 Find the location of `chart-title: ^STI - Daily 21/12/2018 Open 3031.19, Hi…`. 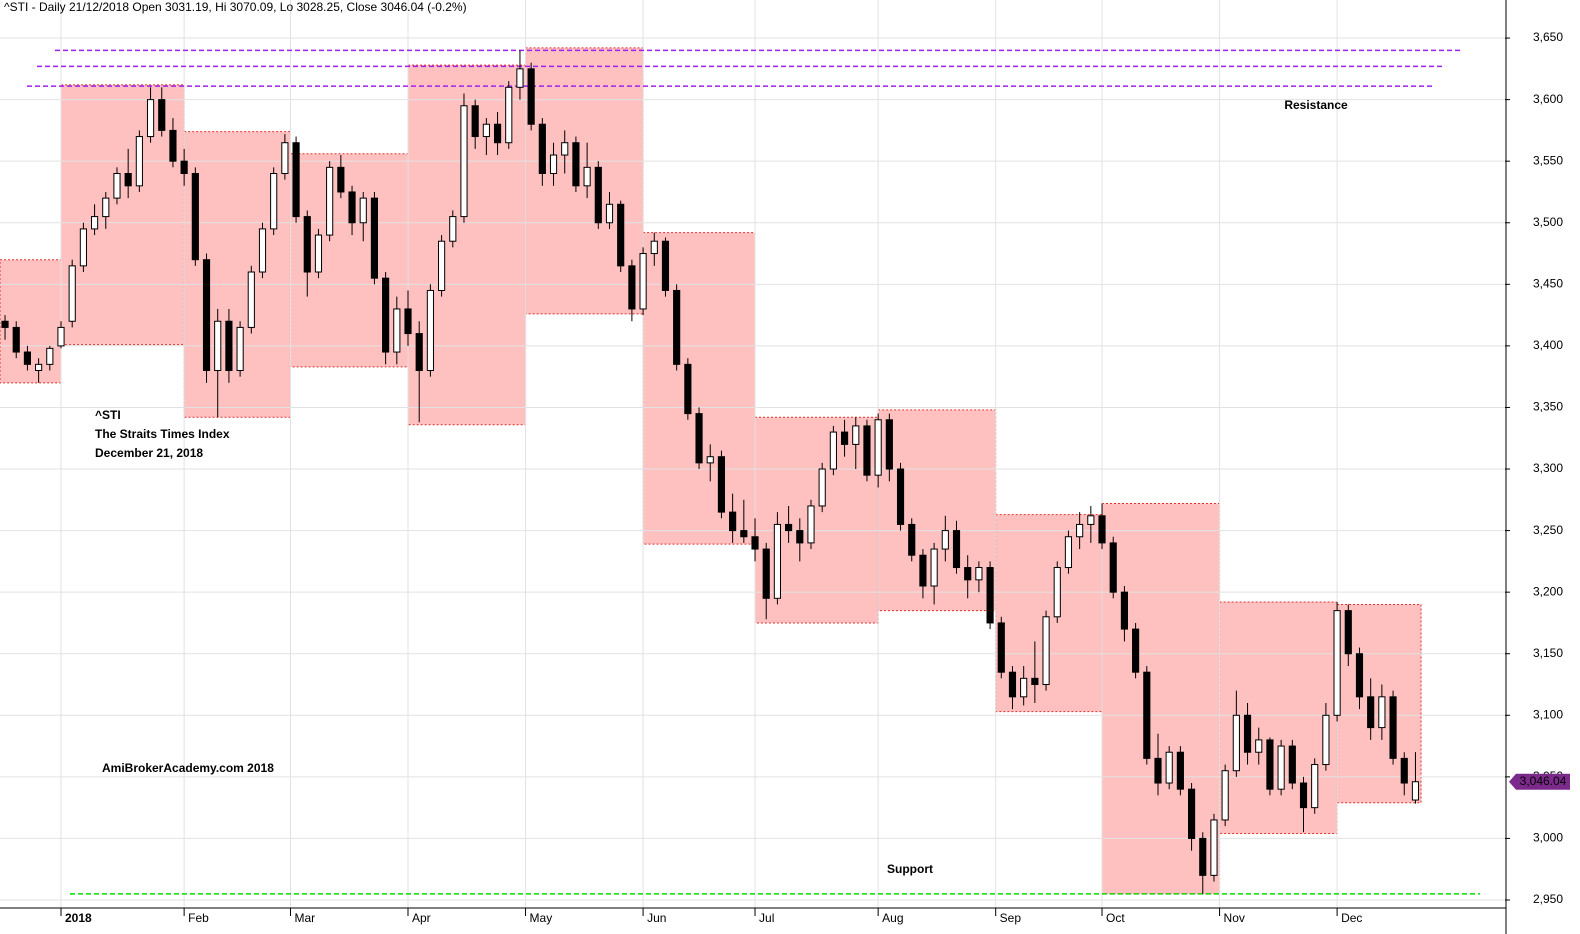

chart-title: ^STI - Daily 21/12/2018 Open 3031.19, Hi… is located at coordinates (235, 7).